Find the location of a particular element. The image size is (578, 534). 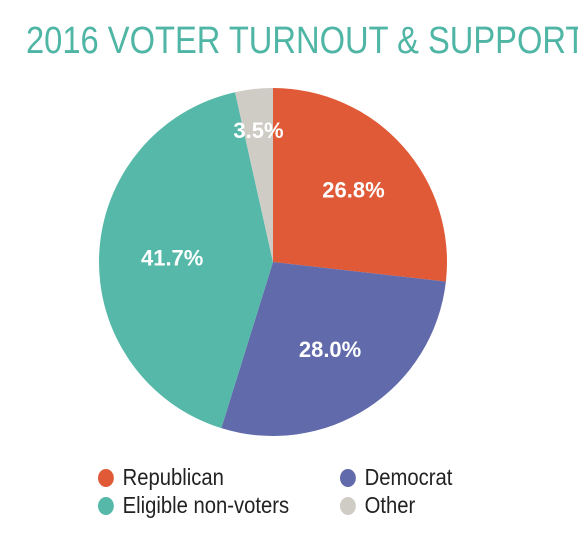

slice-label-democrat: 28.0% is located at coordinates (330, 349).